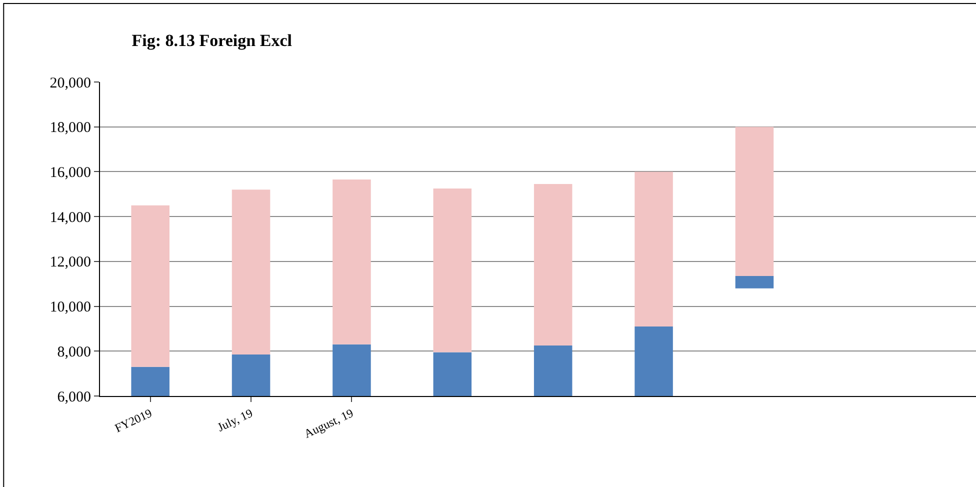 Image resolution: width=976 pixels, height=487 pixels. Describe the element at coordinates (70, 128) in the screenshot. I see `y-tick-label: 18,000` at that location.